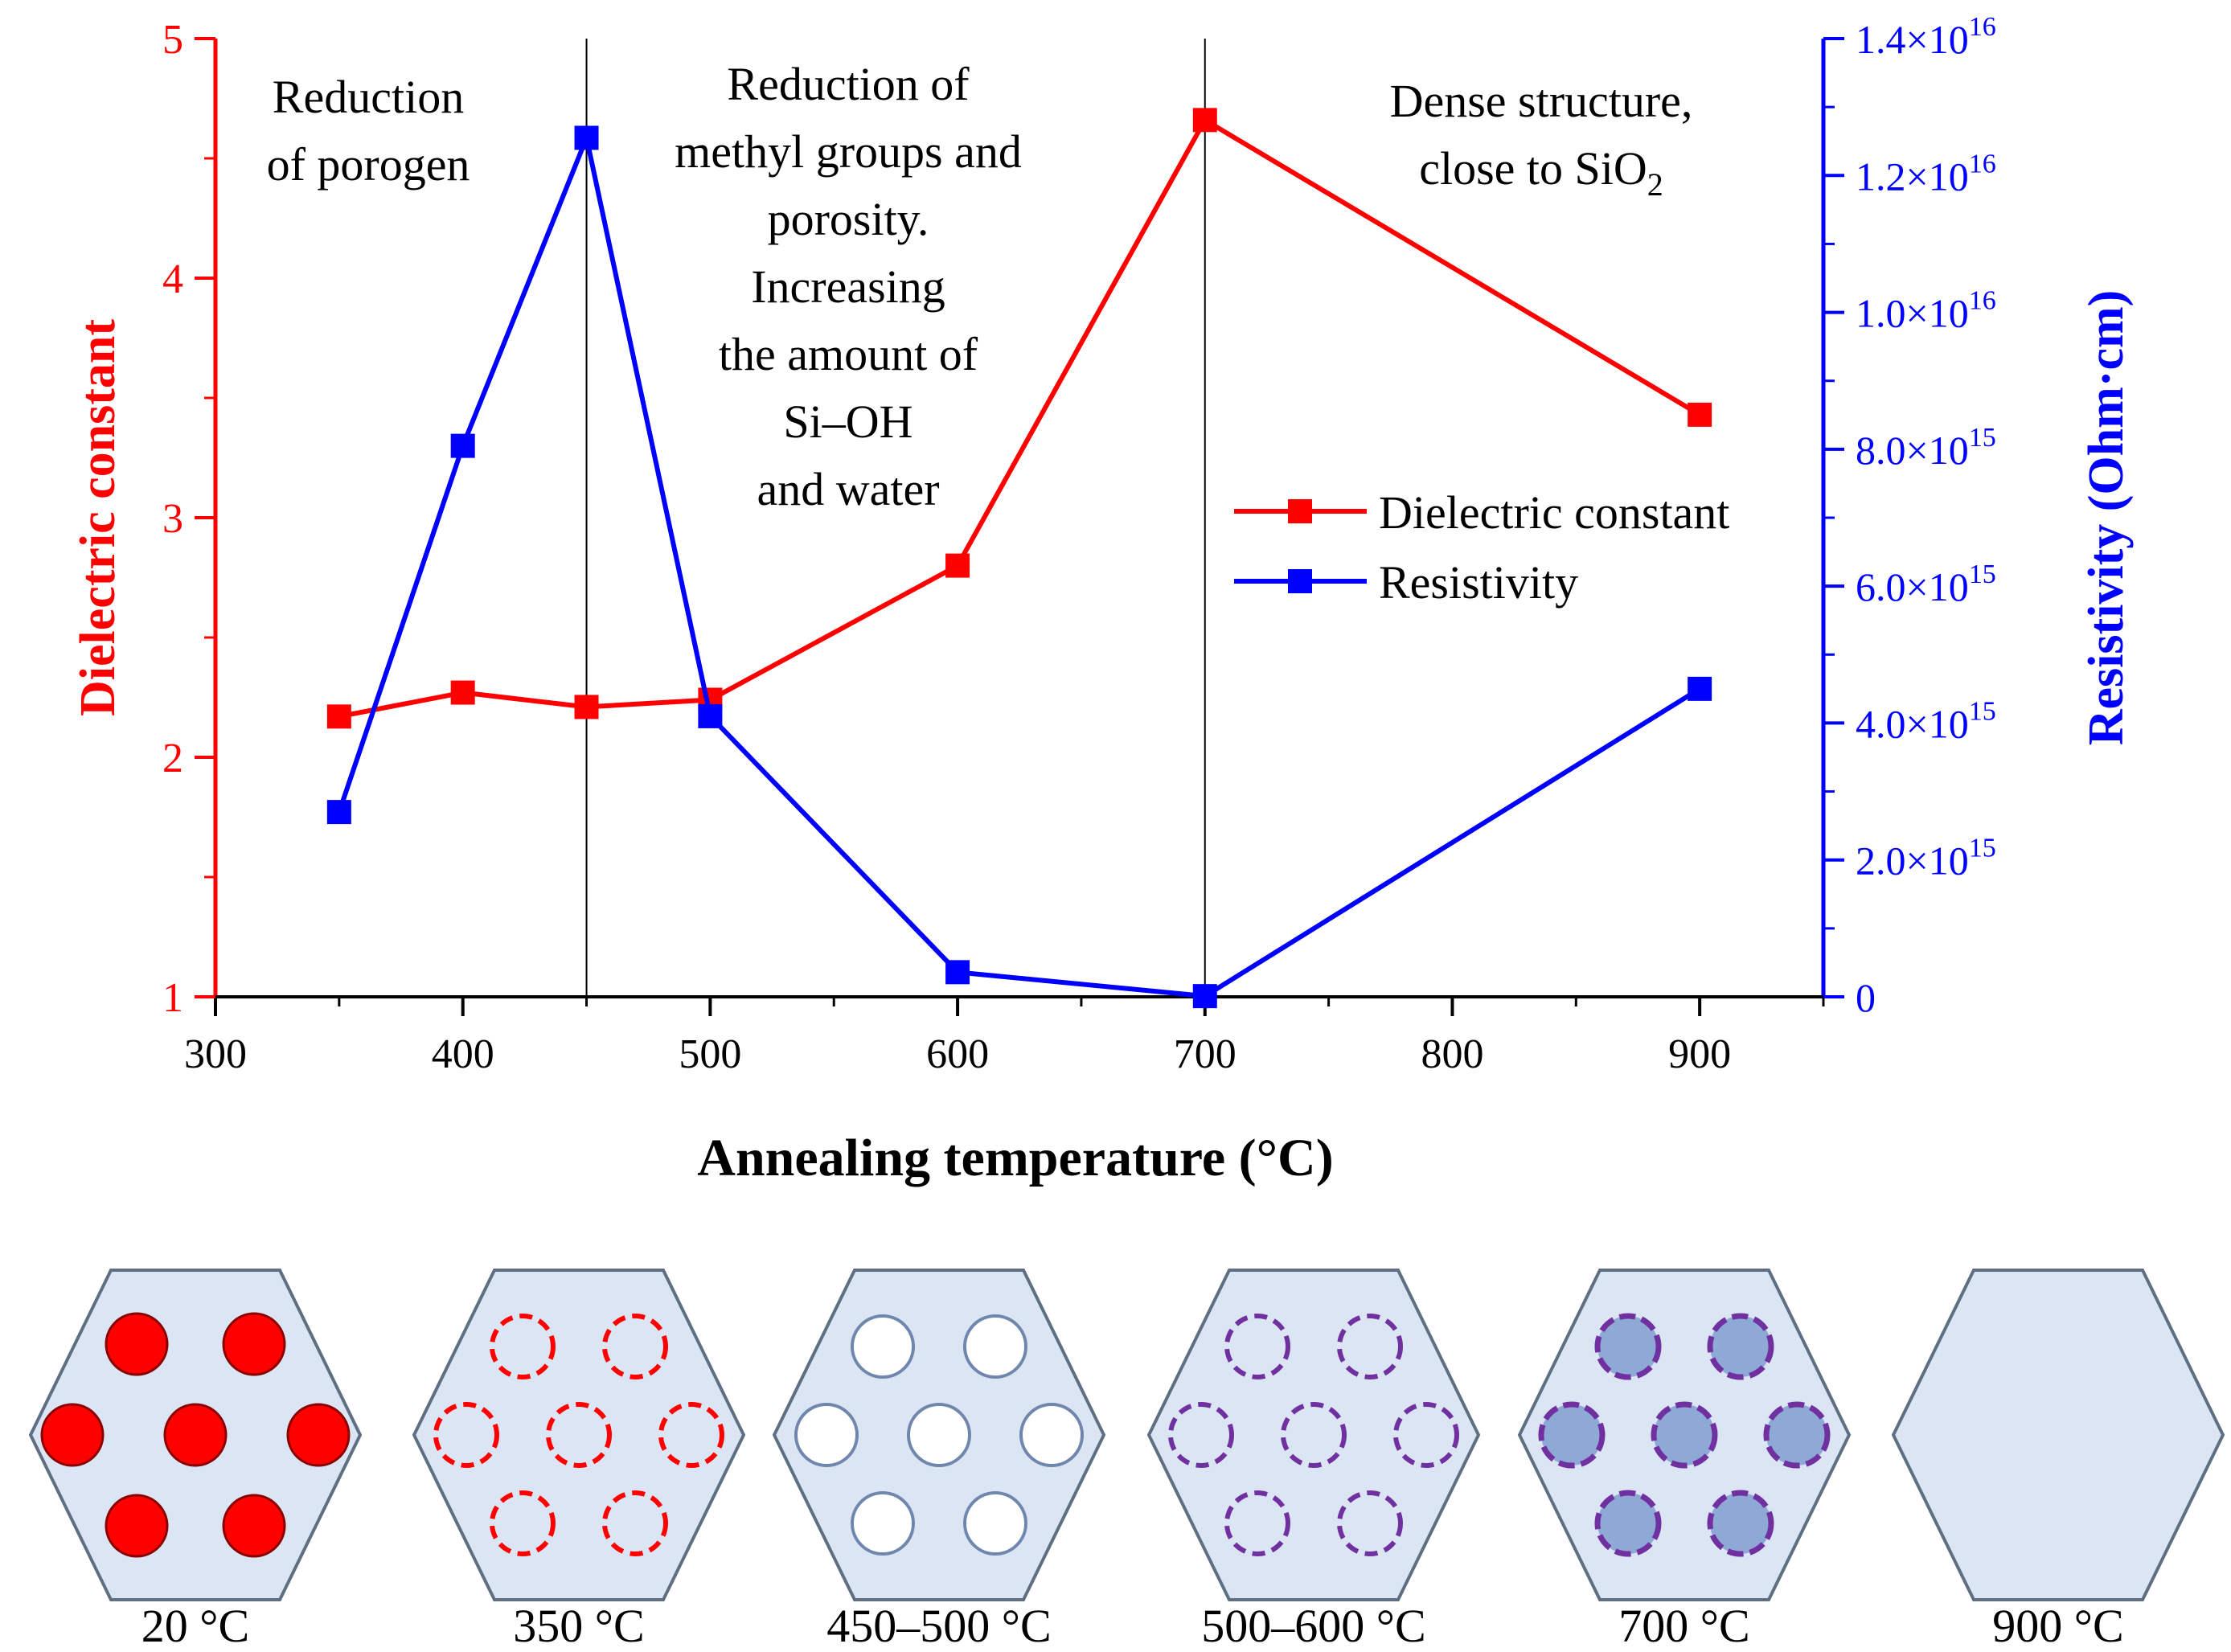 This screenshot has width=2231, height=1652. Describe the element at coordinates (938, 1626) in the screenshot. I see `diagram-label: 450–500 °C` at that location.